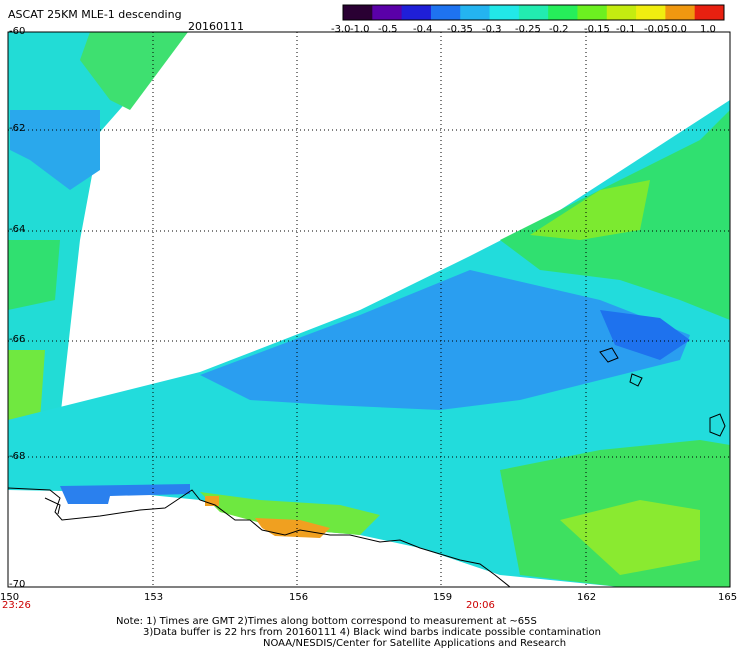  I want to click on swath-ul-green-low, so click(34, 275).